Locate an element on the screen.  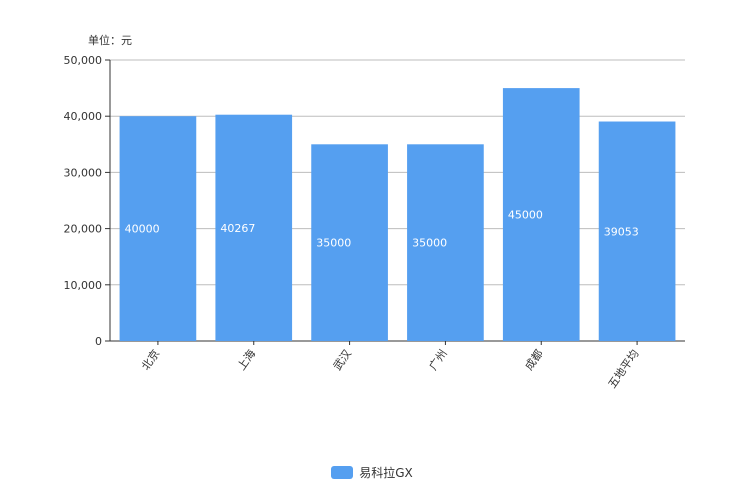
y-tick-label: 40,000 is located at coordinates (83, 116).